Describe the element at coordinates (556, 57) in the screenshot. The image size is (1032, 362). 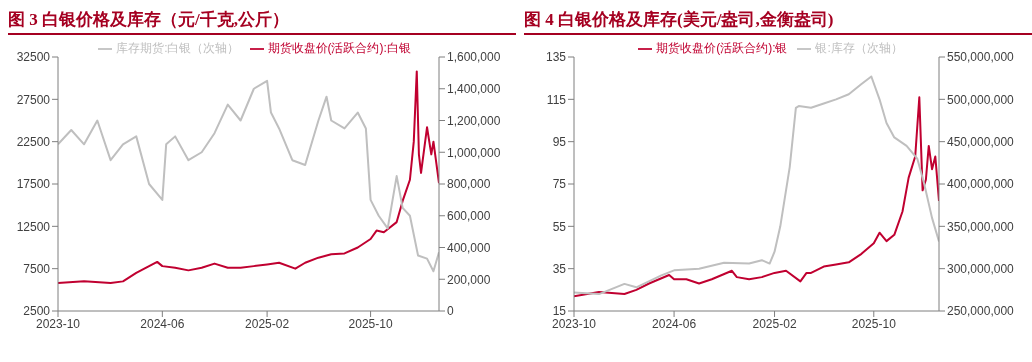
I see `y-tick-label: 135` at that location.